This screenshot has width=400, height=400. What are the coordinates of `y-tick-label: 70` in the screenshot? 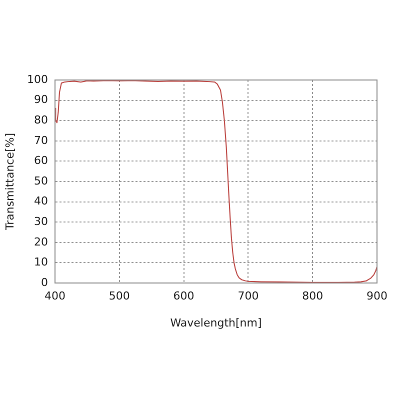 It's located at (41, 140).